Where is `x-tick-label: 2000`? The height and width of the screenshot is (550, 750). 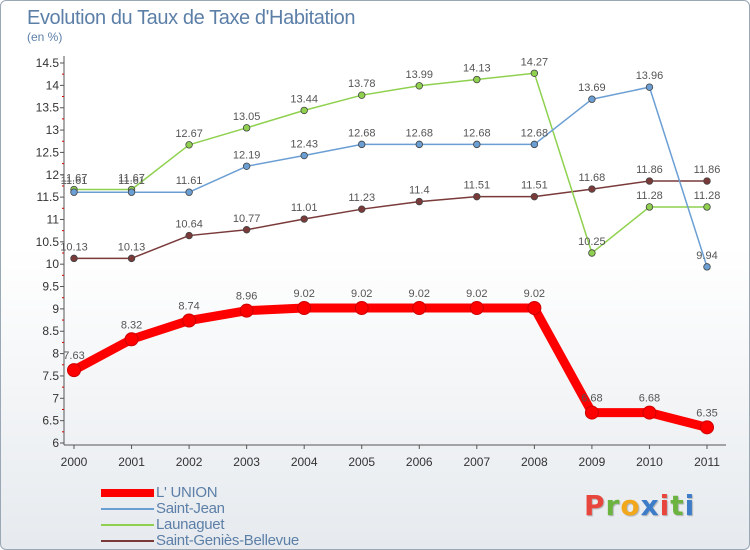 x-tick-label: 2000 is located at coordinates (74, 462).